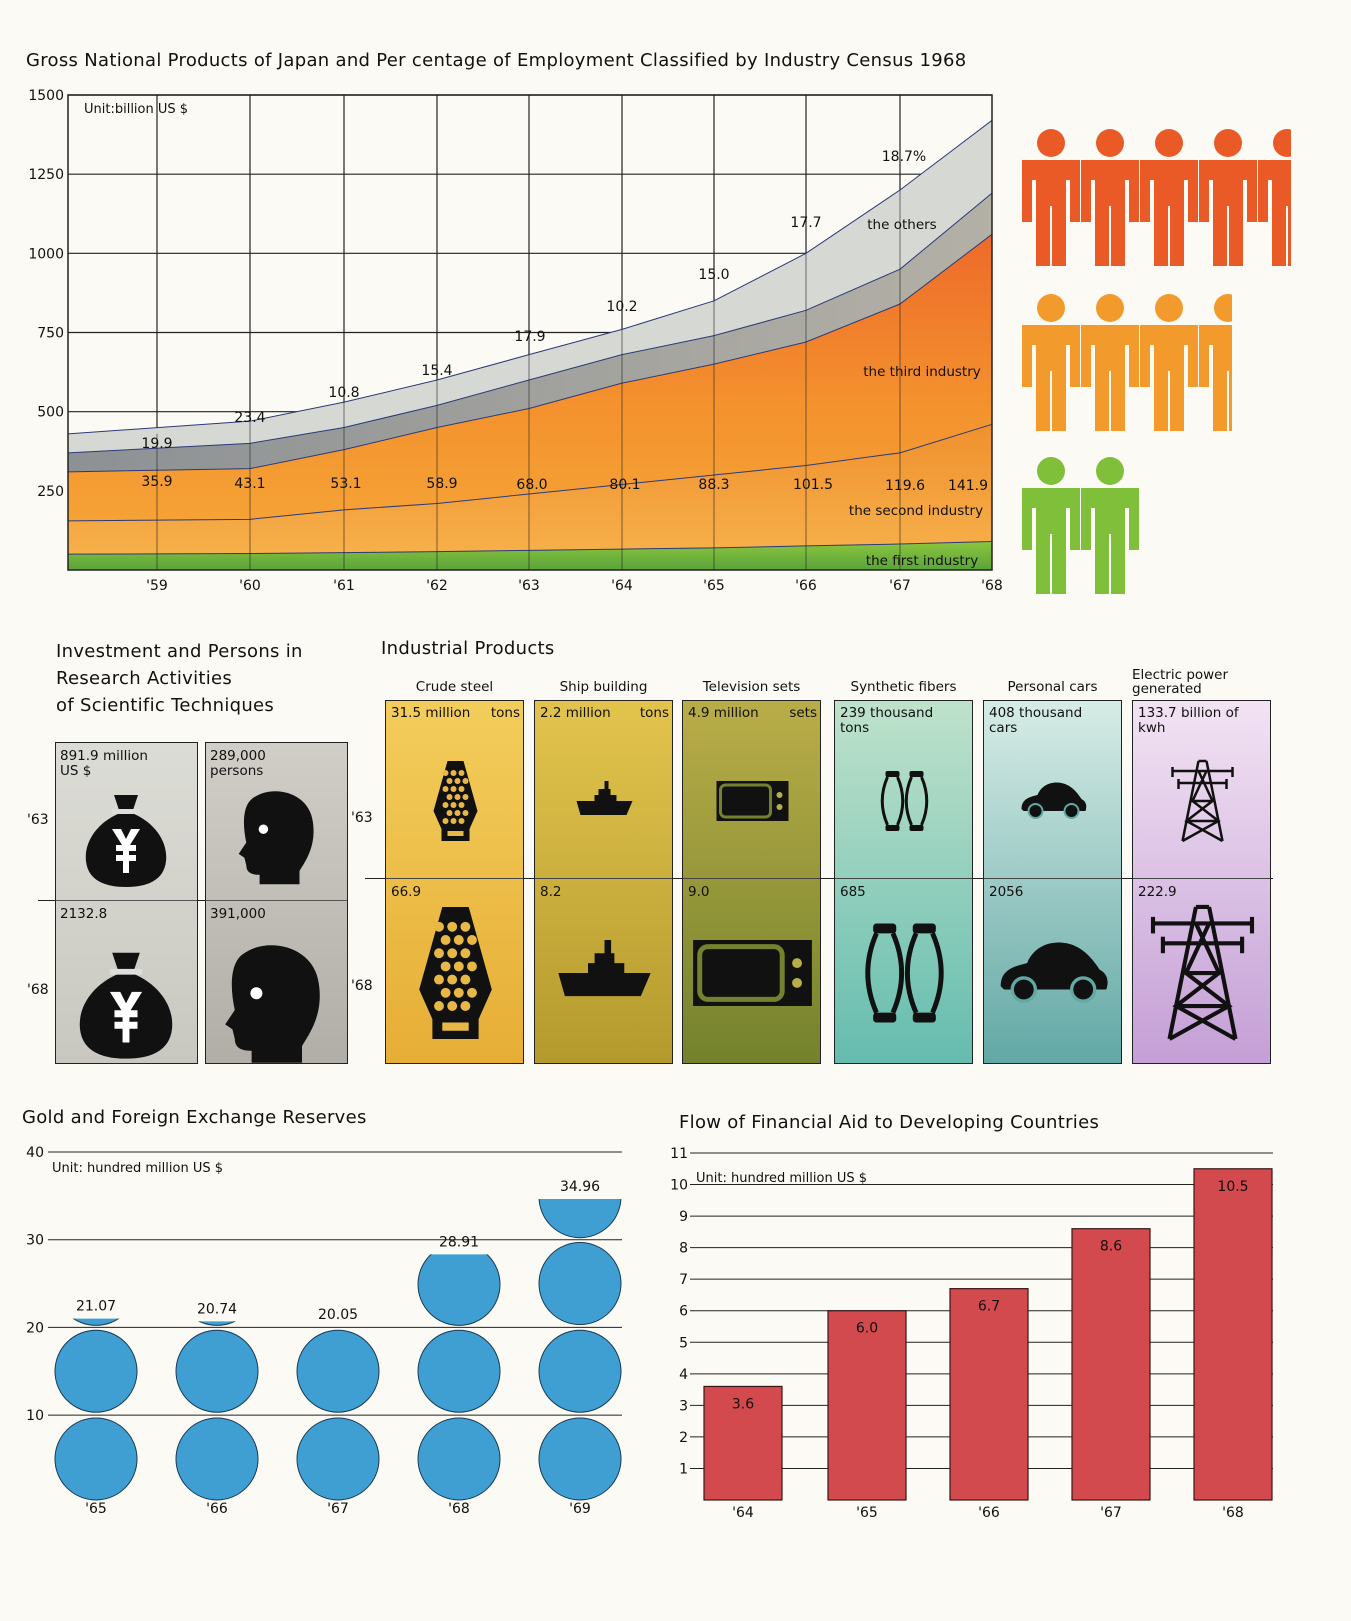 This screenshot has width=1351, height=1621. I want to click on x-tick-label: '69, so click(580, 1509).